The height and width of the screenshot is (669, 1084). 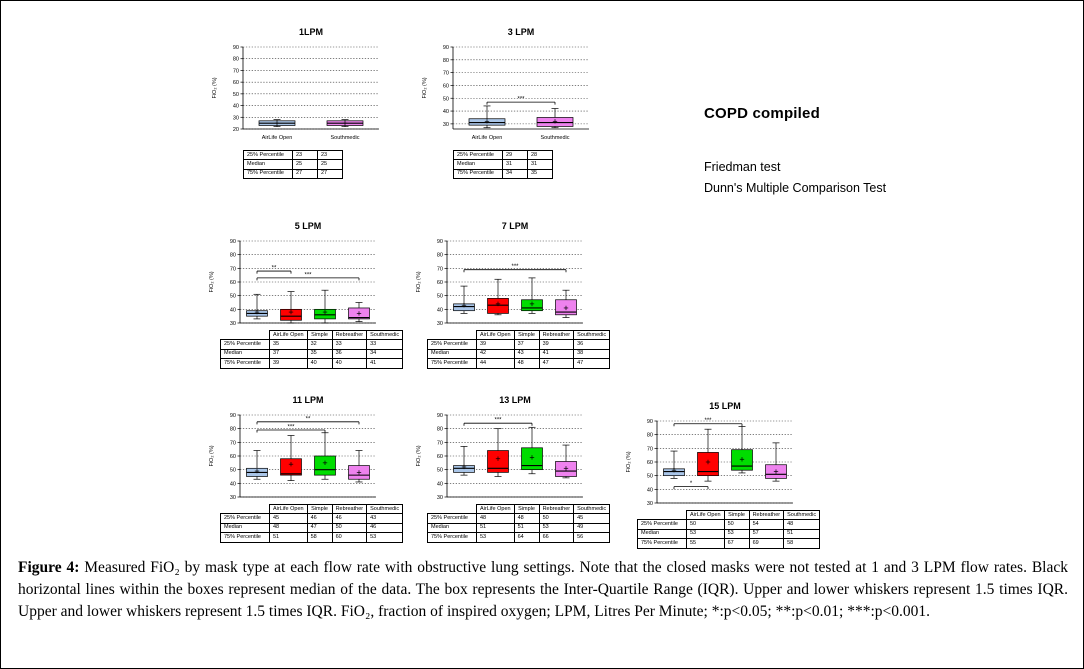 What do you see at coordinates (526, 528) in the screenshot?
I see `stats-value: 51` at bounding box center [526, 528].